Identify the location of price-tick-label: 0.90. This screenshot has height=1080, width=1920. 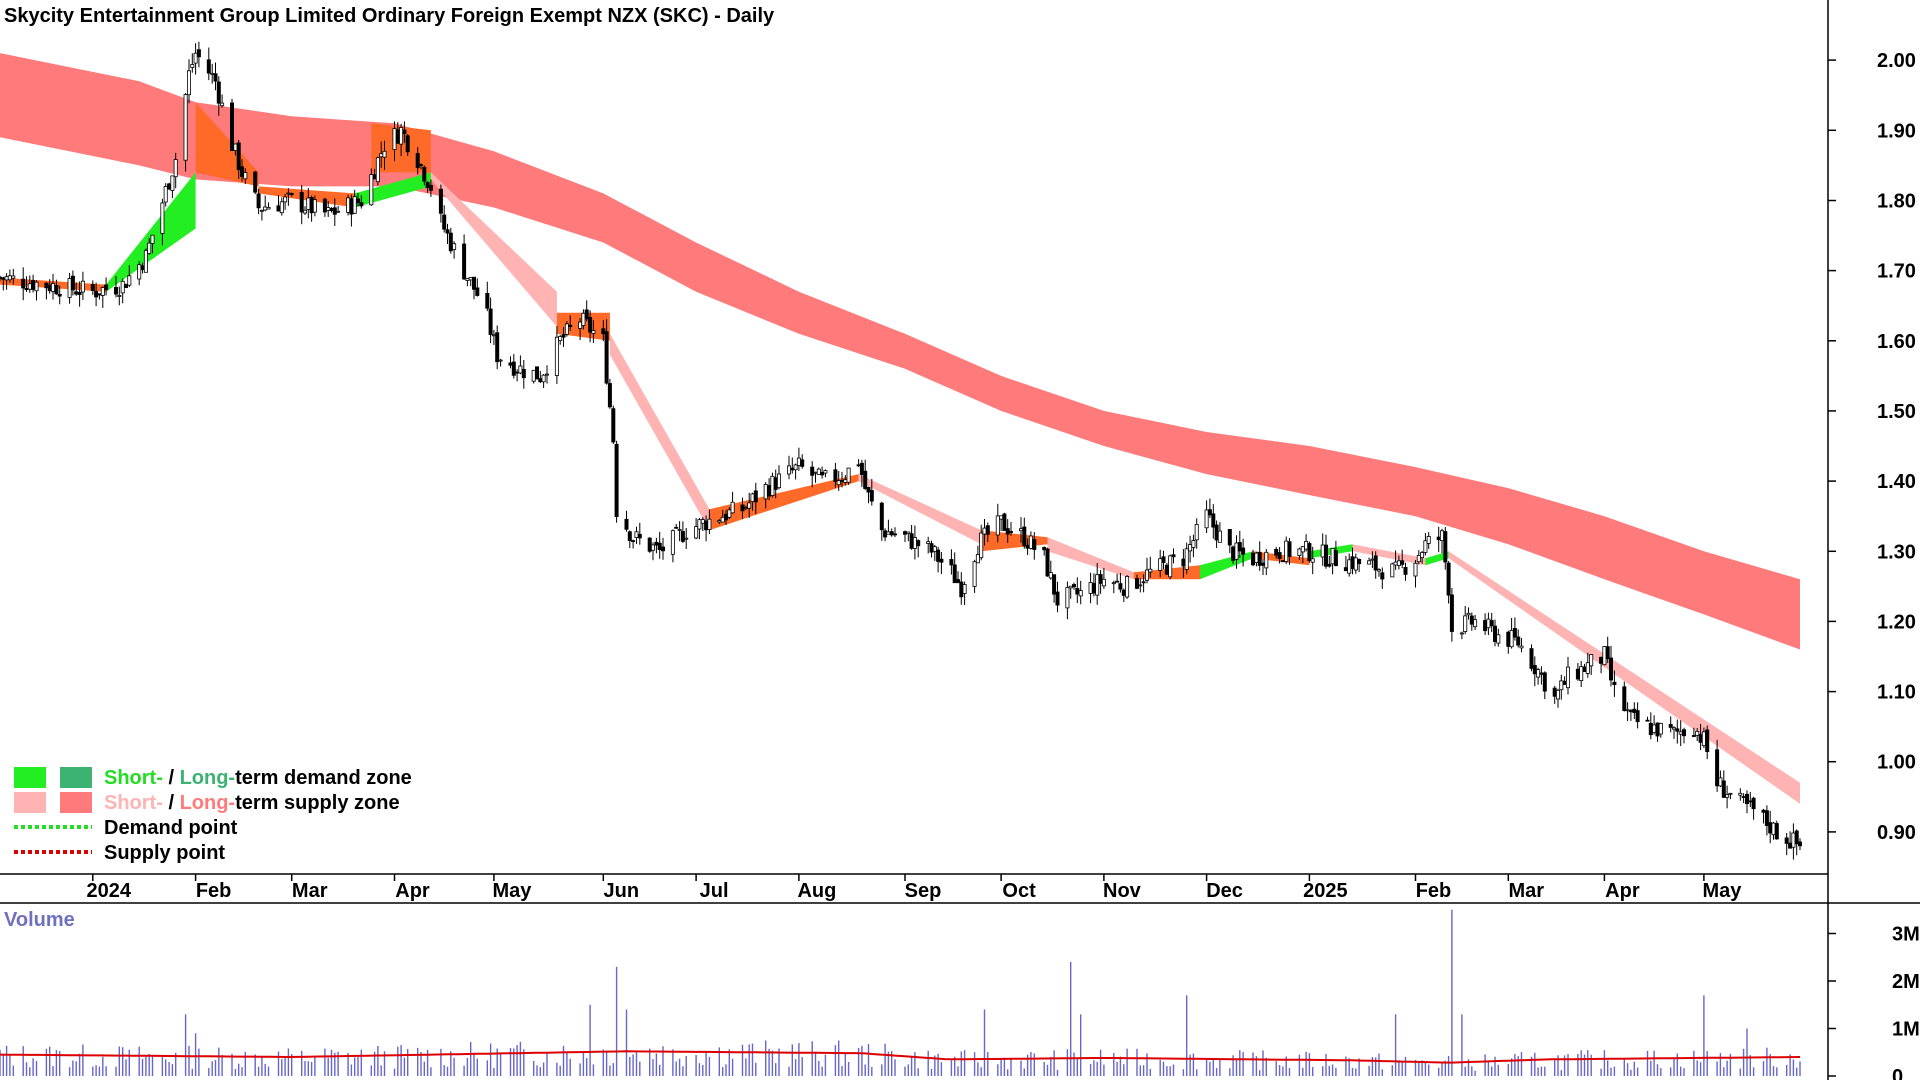
(1896, 833).